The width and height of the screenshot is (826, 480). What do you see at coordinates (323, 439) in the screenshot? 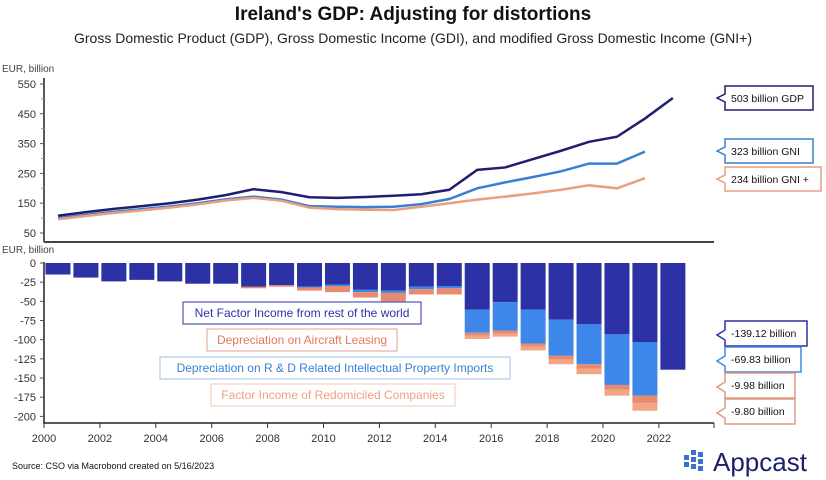
I see `x-tick-label: 2010` at bounding box center [323, 439].